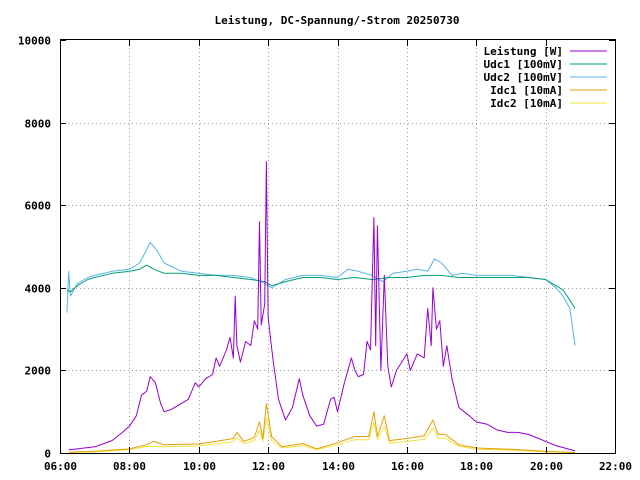 The width and height of the screenshot is (640, 480). Describe the element at coordinates (129, 466) in the screenshot. I see `x-tick-label: 08:00` at that location.